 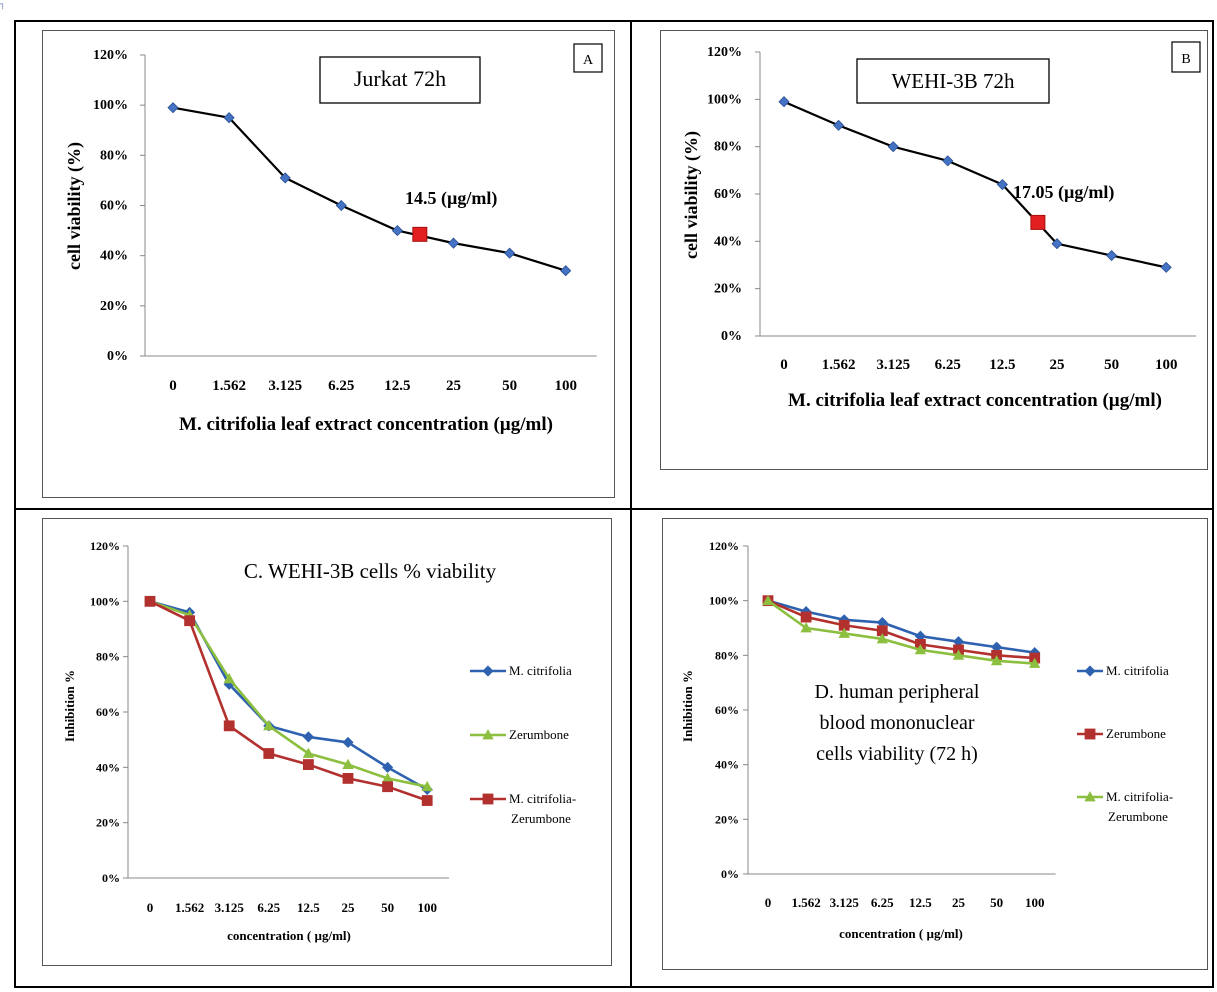 I want to click on grid-horizontal-divider, so click(x=614, y=509).